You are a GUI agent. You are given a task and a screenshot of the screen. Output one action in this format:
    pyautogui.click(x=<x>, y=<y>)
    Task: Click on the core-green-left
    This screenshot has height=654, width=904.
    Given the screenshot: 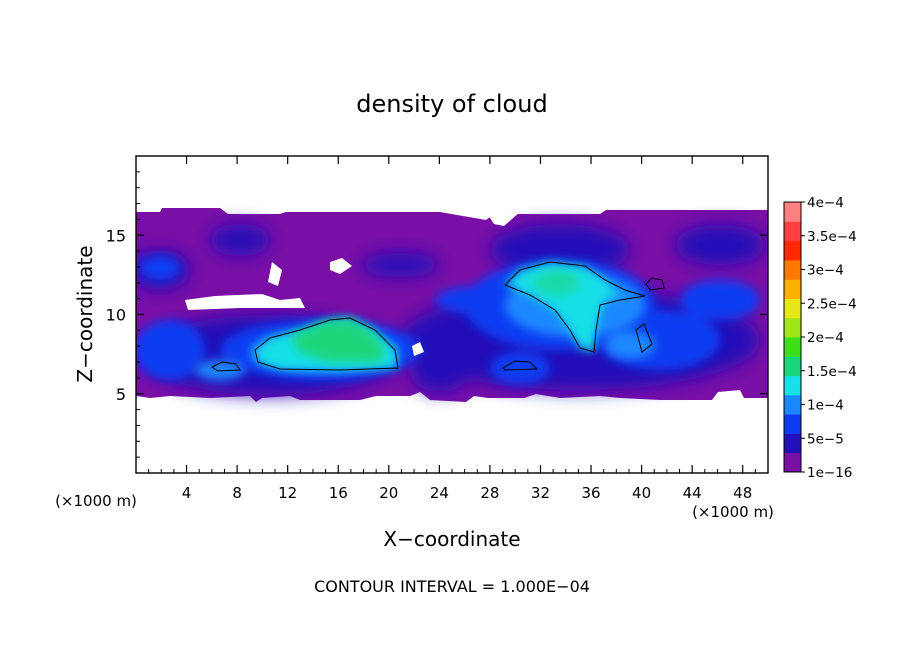 What is the action you would take?
    pyautogui.click(x=337, y=341)
    